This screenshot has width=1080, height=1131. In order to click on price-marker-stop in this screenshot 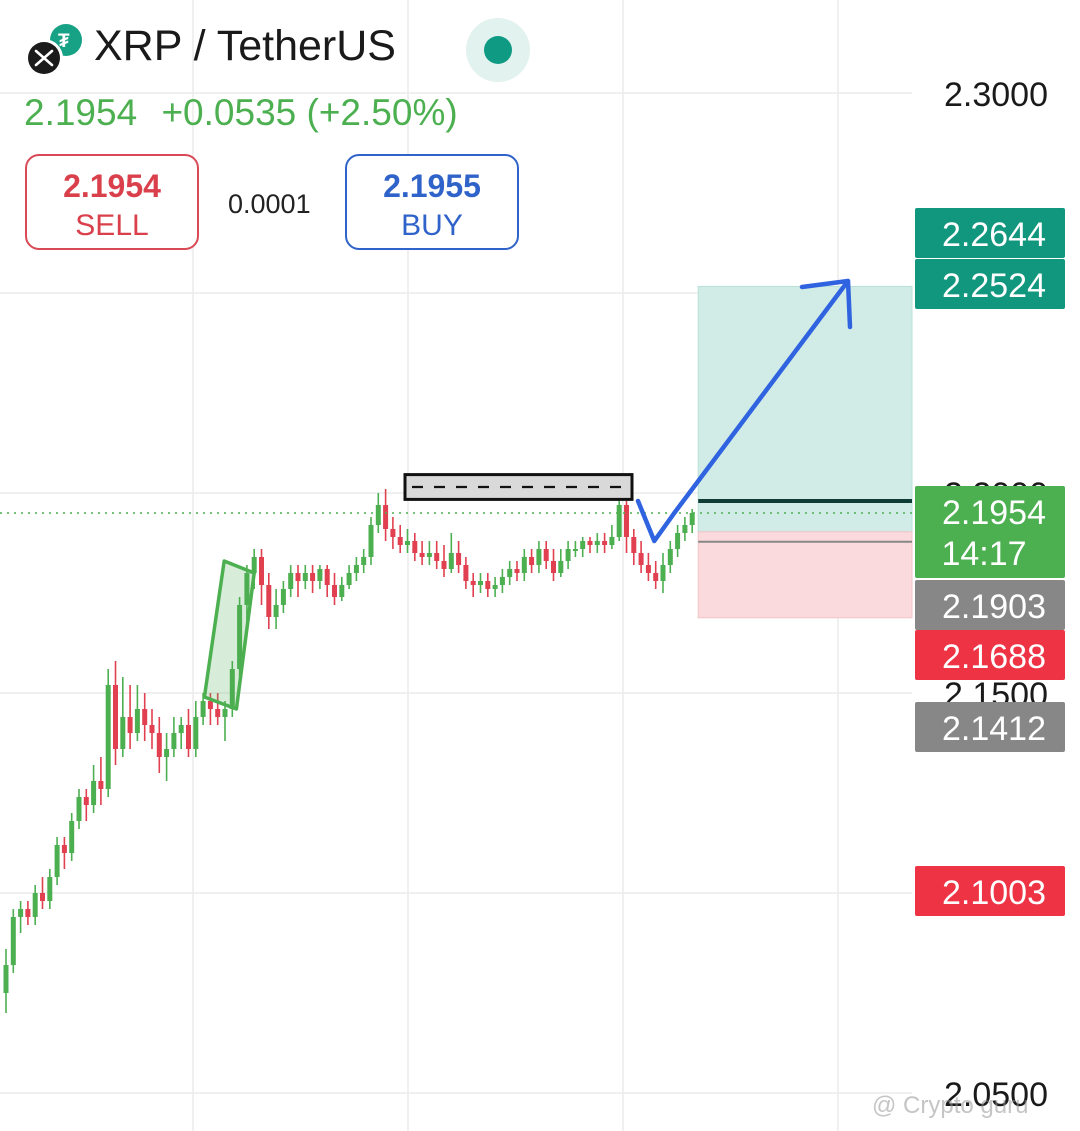, I will do `click(990, 655)`.